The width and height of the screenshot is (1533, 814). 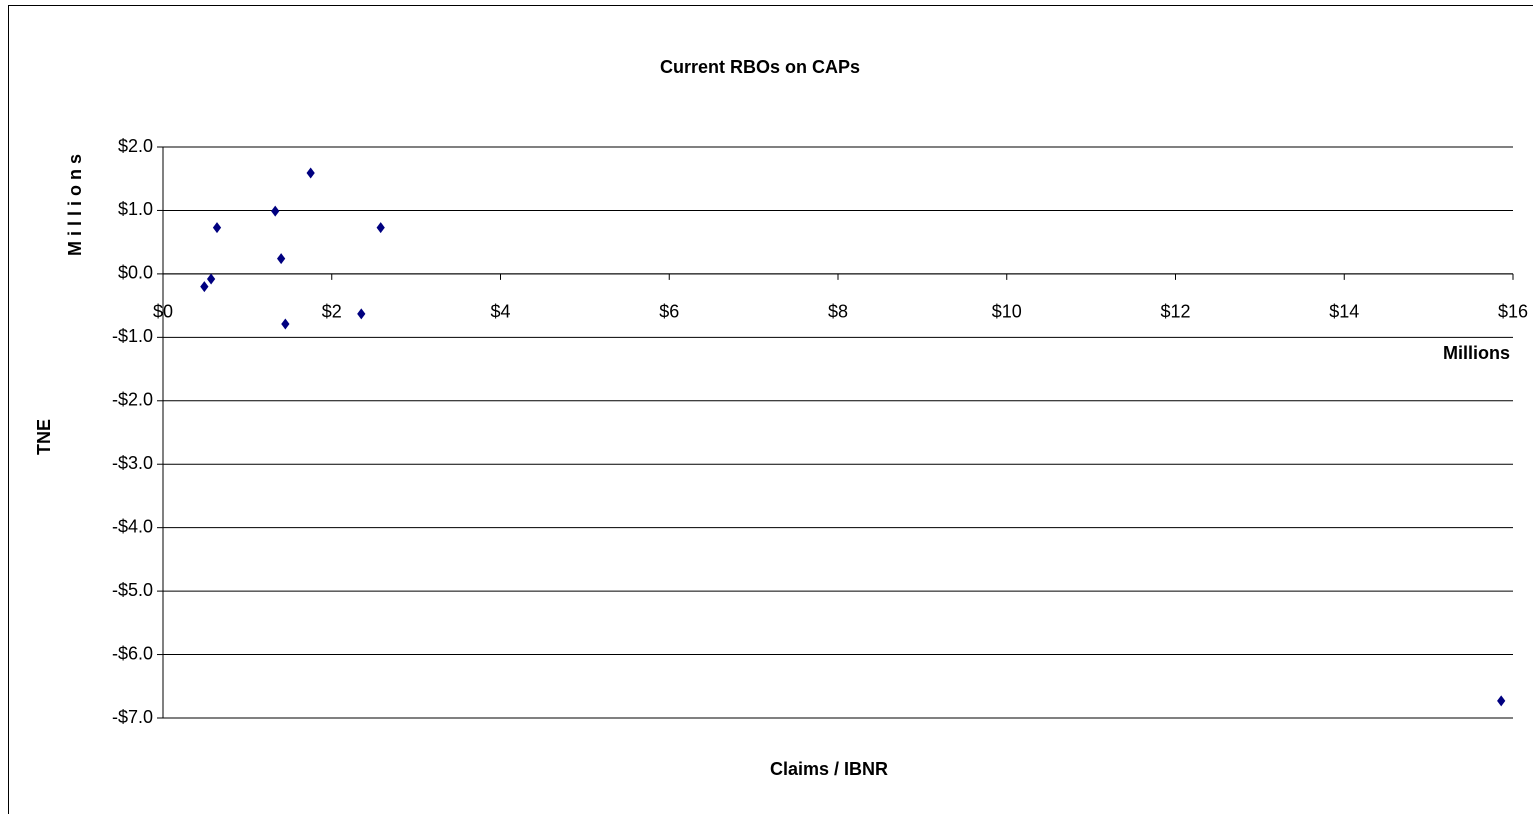 I want to click on y-tick-label: -$5.0, so click(x=132, y=590).